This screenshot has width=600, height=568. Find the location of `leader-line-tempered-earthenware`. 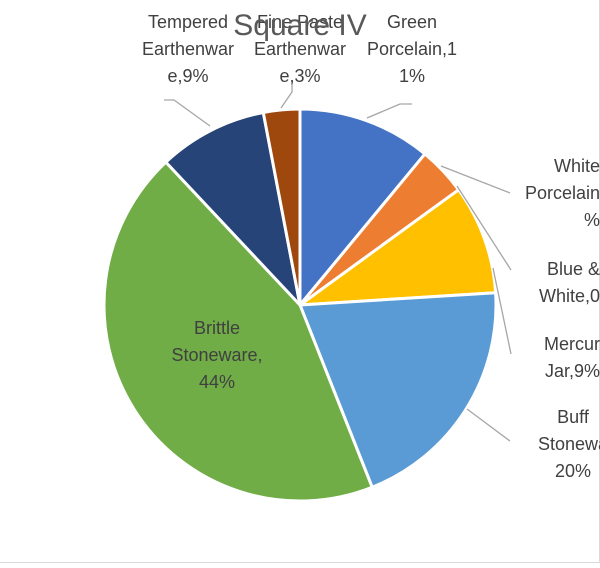

leader-line-tempered-earthenware is located at coordinates (187, 113).